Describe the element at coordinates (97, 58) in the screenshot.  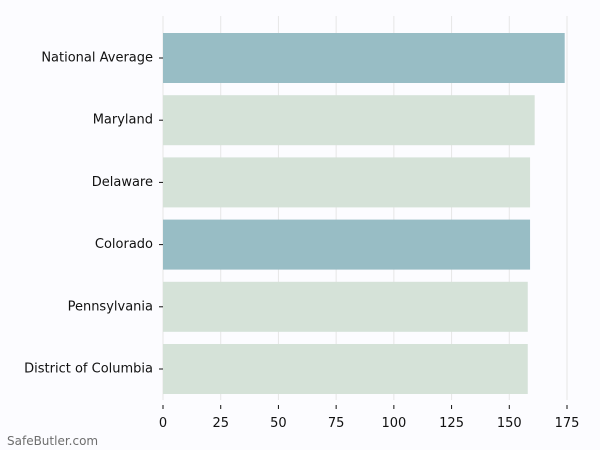
I see `category-label: National Average` at that location.